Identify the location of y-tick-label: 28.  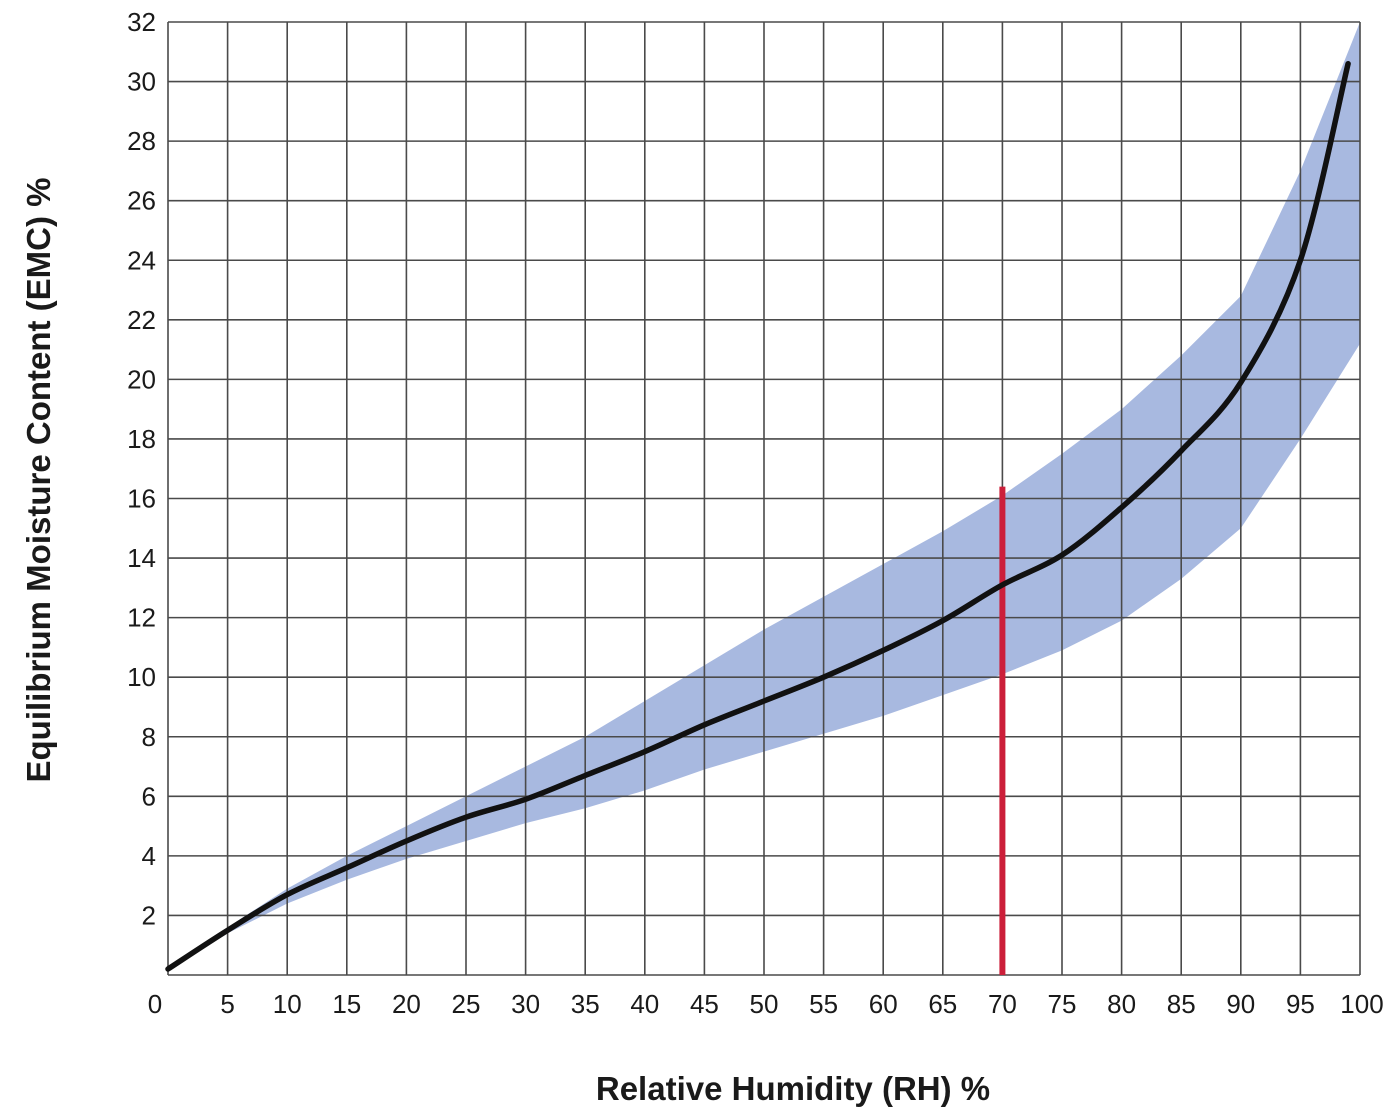
(141, 141).